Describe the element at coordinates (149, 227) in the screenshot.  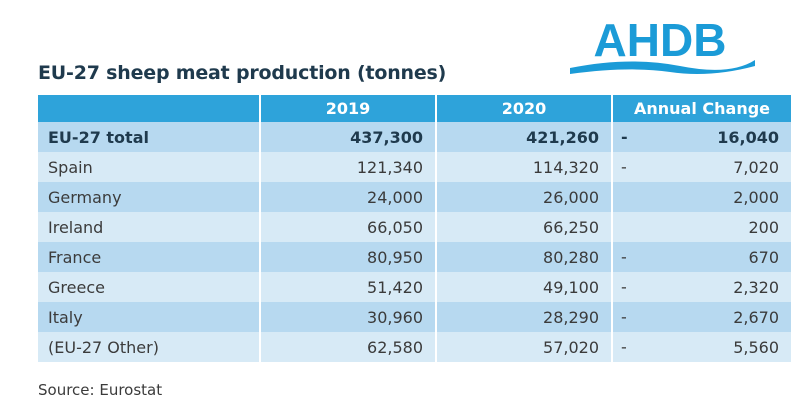
I see `country-cell: Ireland` at that location.